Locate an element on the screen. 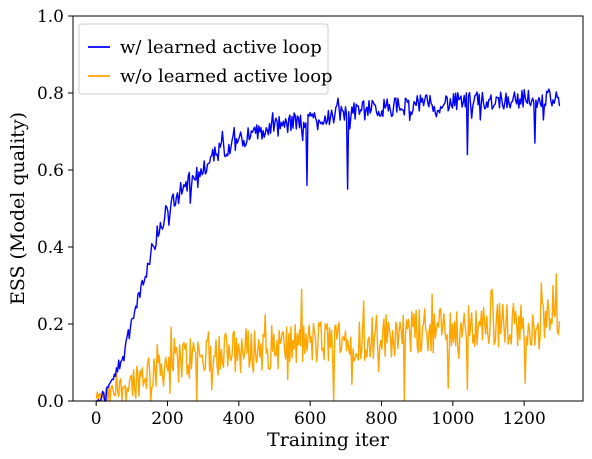  y-tick-label: 0.0 is located at coordinates (50, 402).